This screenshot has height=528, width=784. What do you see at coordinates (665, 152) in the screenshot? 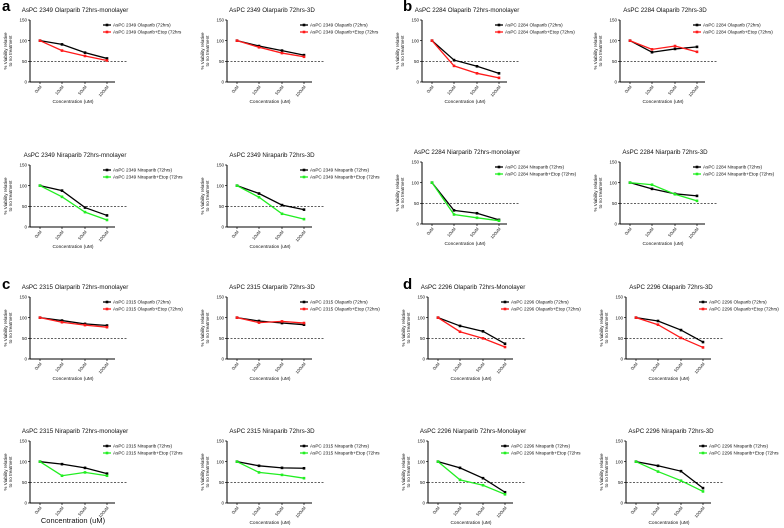
I see `chart-title: AsPC 2284 Niarparib 72hrs-3D` at bounding box center [665, 152].